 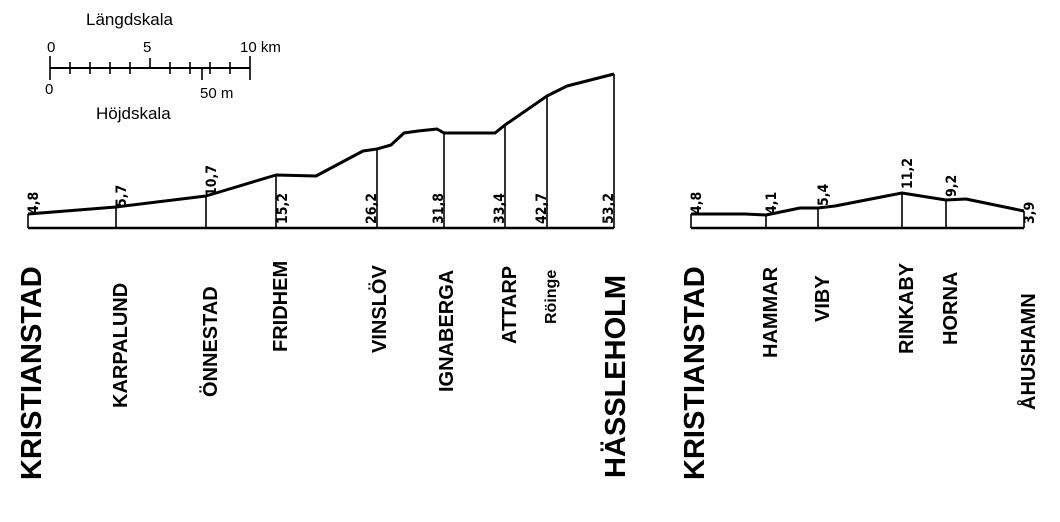 I want to click on station-name: VIBY, so click(x=823, y=298).